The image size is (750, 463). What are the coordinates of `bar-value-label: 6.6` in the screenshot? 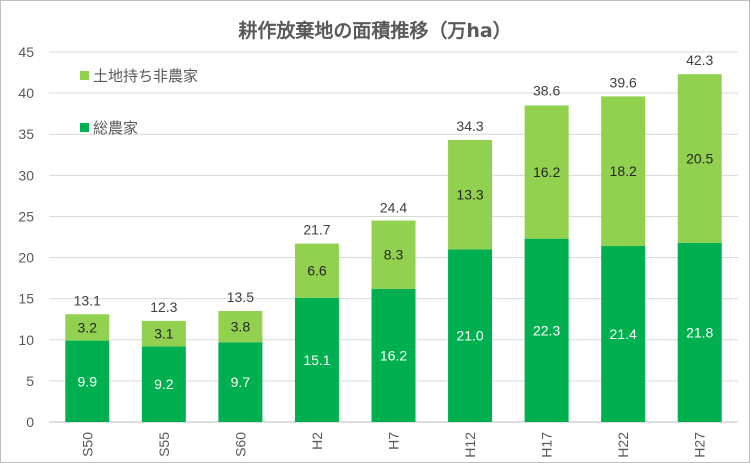 It's located at (317, 271).